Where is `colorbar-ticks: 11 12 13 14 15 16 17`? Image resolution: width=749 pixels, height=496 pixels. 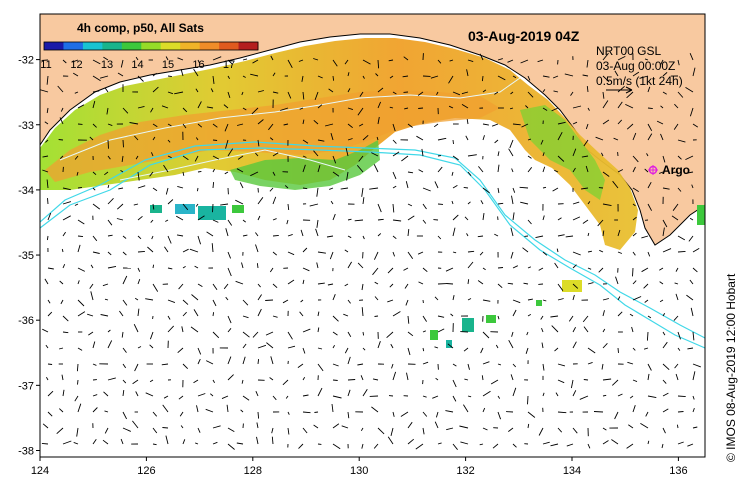 colorbar-ticks: 11 12 13 14 15 16 17 is located at coordinates (137, 65).